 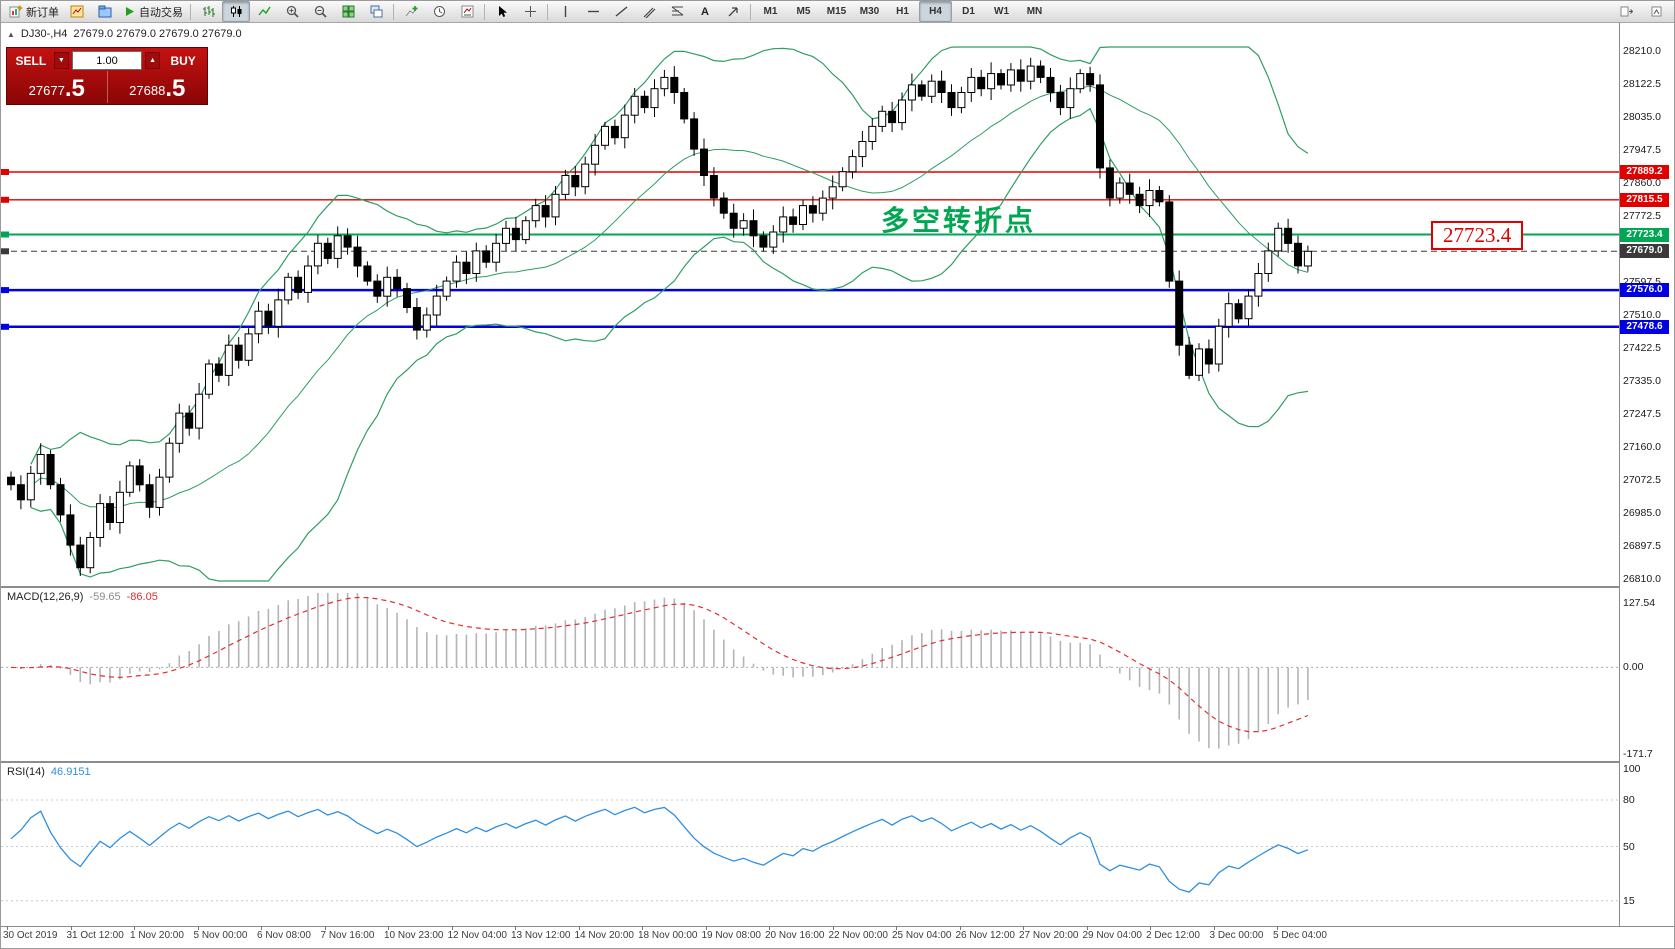 What do you see at coordinates (565, 11) in the screenshot?
I see `vertical-line-tool-button` at bounding box center [565, 11].